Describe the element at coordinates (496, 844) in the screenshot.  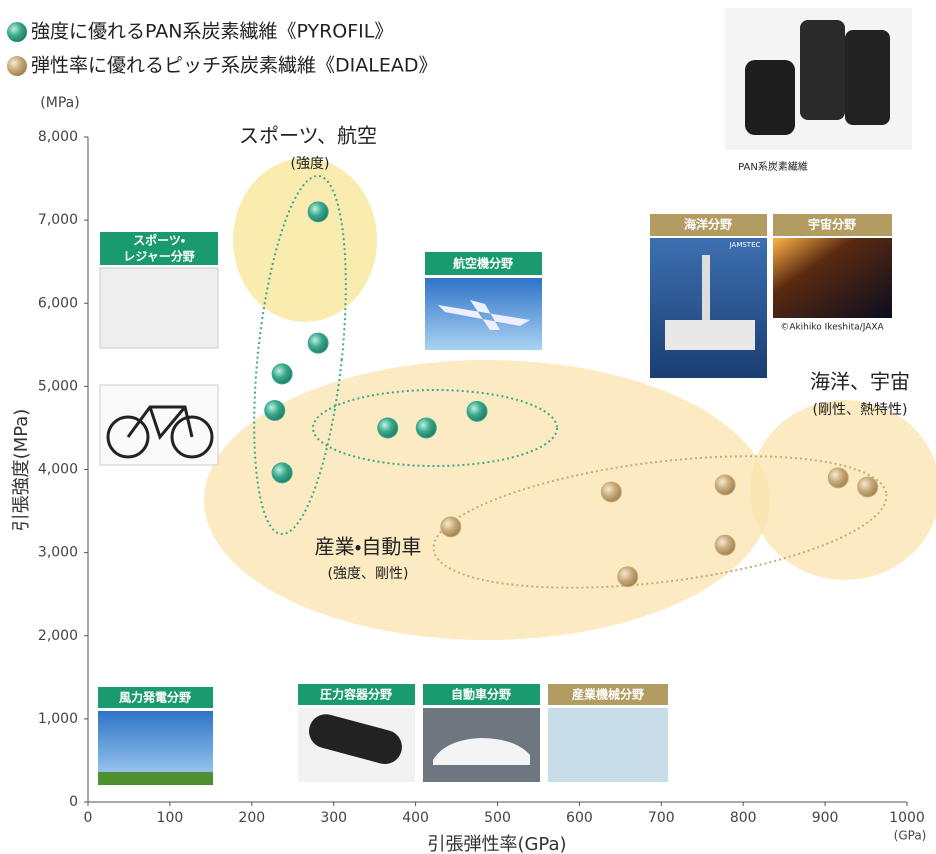
I see `x-axis-title: 引張弾性率(GPa)` at that location.